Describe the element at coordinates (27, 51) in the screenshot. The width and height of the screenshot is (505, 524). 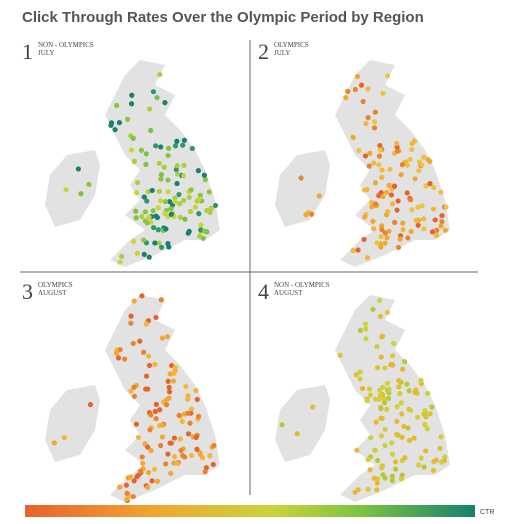
I see `panel-number: 1` at that location.